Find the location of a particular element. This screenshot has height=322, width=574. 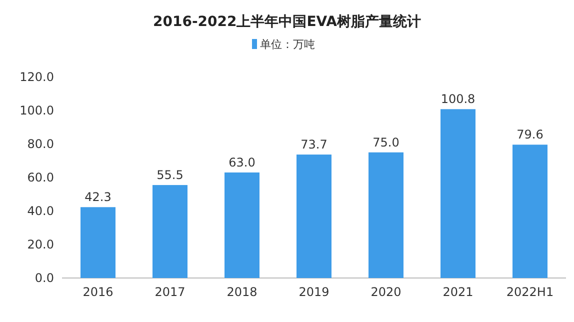

y-tick-label: 60.0 is located at coordinates (40, 177).